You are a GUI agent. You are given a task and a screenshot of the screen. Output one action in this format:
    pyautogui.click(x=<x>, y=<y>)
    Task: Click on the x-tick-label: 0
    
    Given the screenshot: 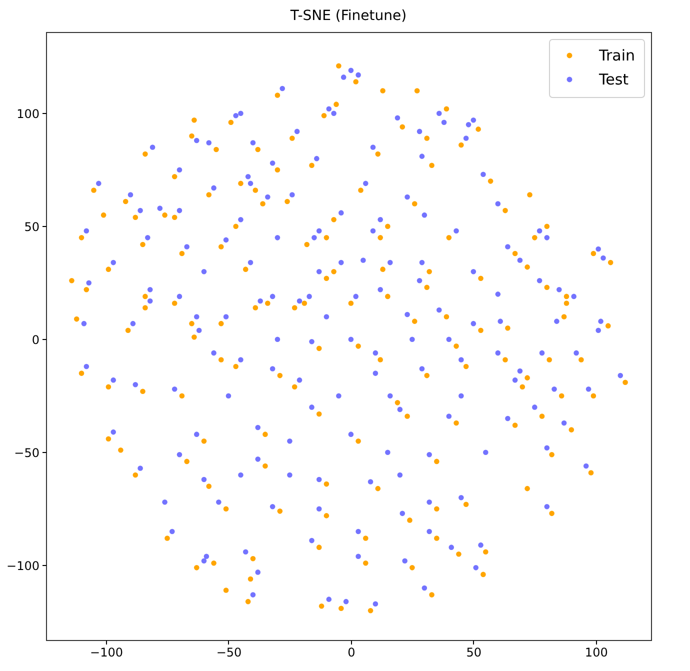 What is the action you would take?
    pyautogui.click(x=352, y=653)
    